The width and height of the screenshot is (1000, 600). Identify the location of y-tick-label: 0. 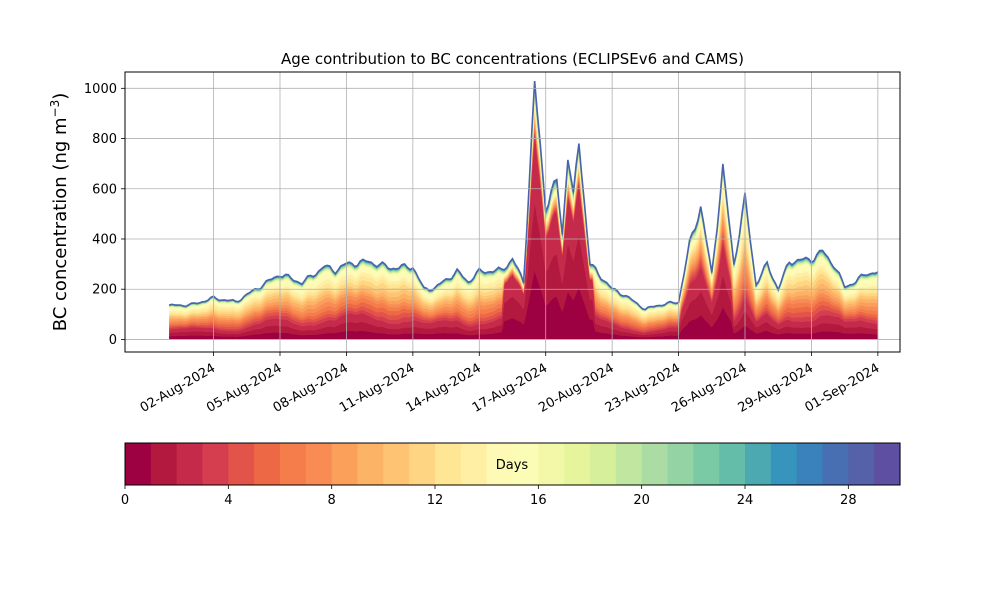
(113, 340).